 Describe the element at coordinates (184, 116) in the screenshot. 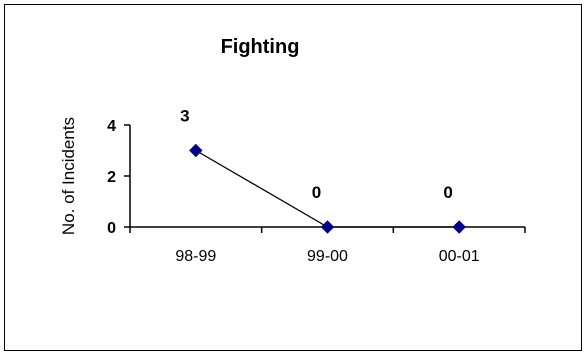

I see `data-label: 3` at that location.